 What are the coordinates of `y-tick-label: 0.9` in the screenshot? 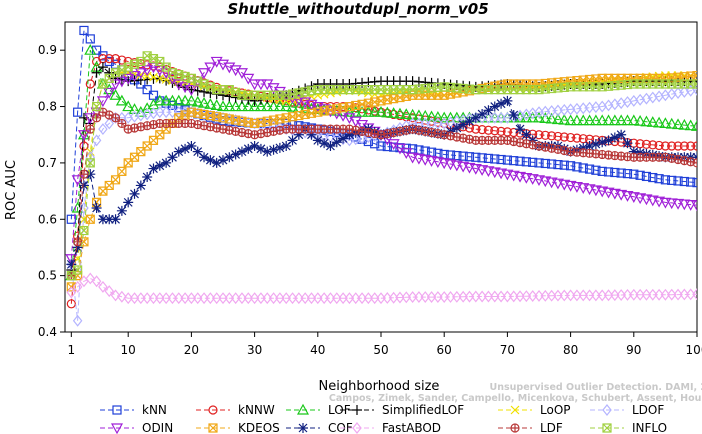 It's located at (47, 50).